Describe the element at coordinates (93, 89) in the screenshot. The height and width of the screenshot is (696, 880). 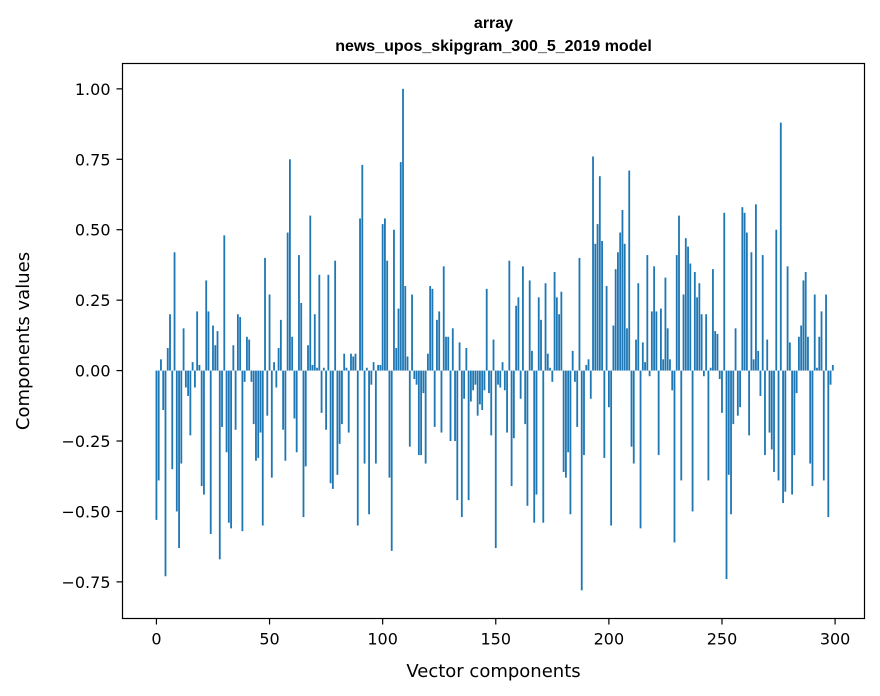
I see `y-tick-label: 1.00` at that location.